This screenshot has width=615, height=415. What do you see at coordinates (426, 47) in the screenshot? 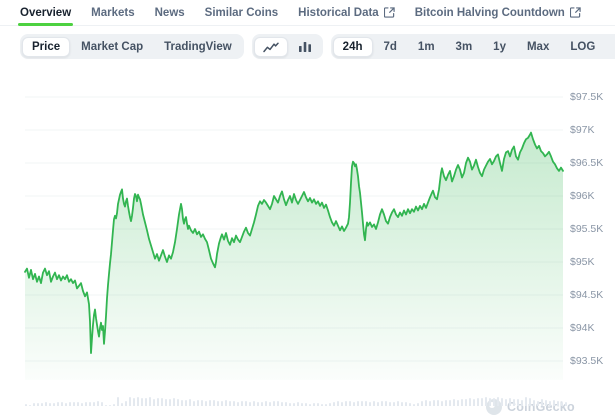
I see `range-option-1m: 1m` at bounding box center [426, 47].